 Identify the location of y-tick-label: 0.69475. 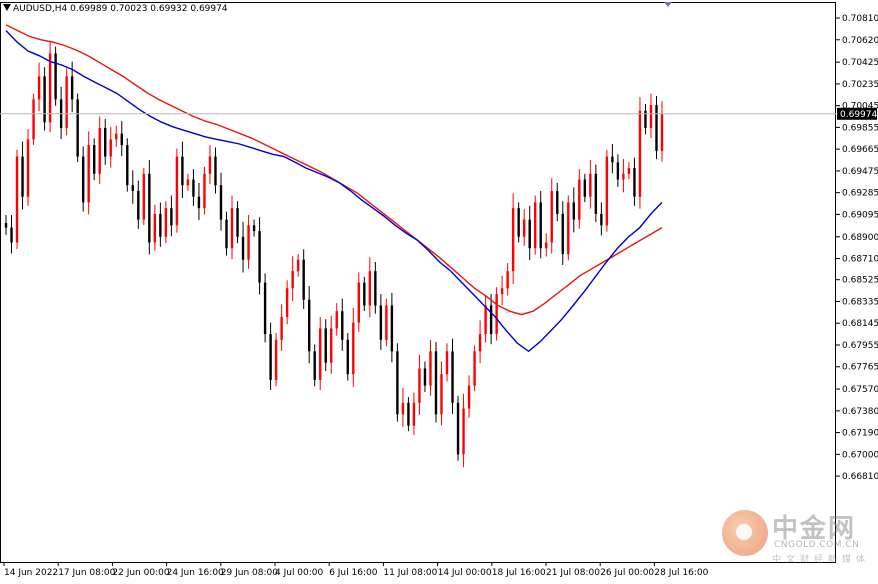
(860, 172).